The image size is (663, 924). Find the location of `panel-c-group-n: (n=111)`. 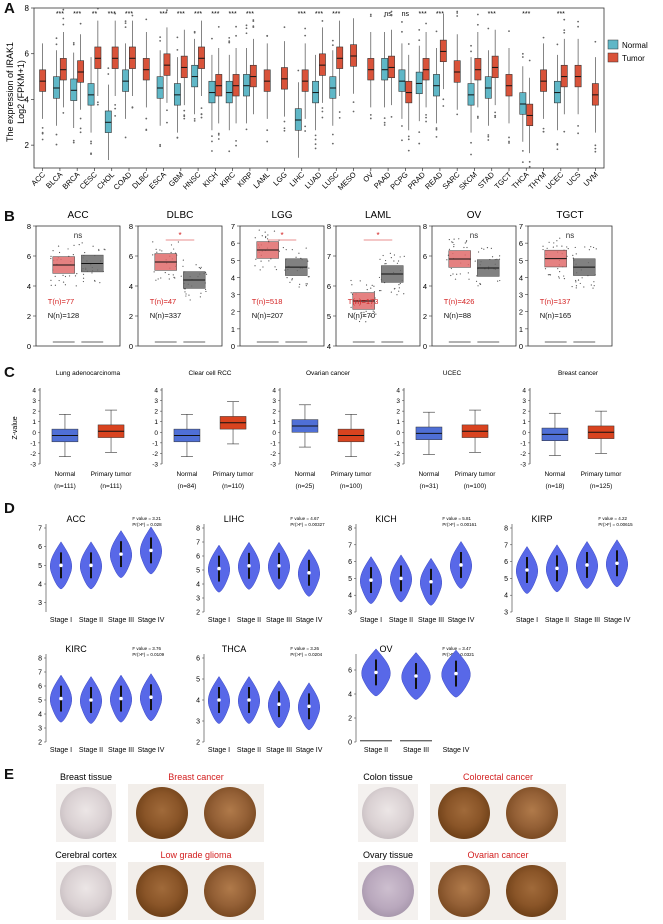

panel-c-group-n: (n=111) is located at coordinates (111, 486).